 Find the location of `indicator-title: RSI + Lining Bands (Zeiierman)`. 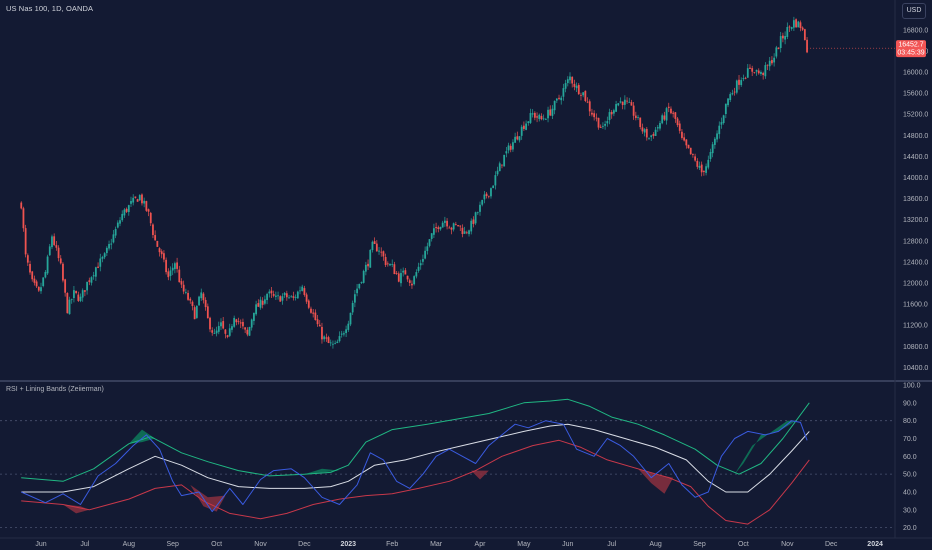

indicator-title: RSI + Lining Bands (Zeiierman) is located at coordinates (55, 389).